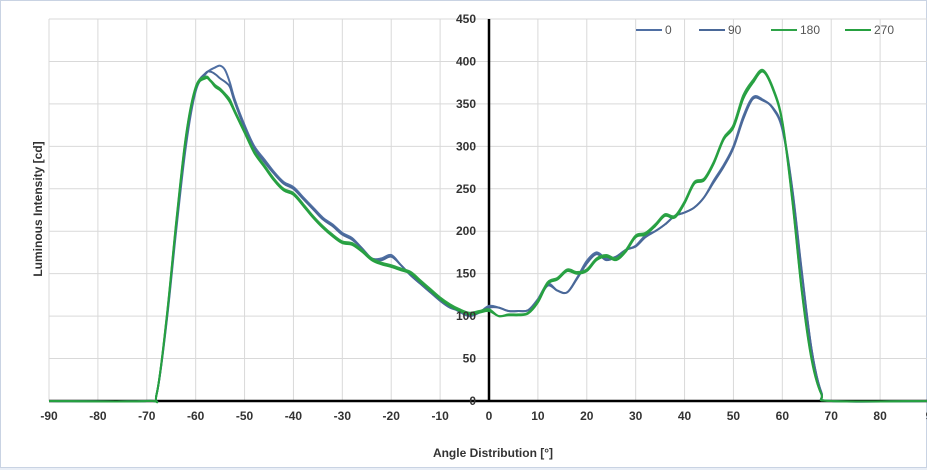 This screenshot has width=927, height=470. Describe the element at coordinates (466, 316) in the screenshot. I see `y-tick-label: 100` at that location.